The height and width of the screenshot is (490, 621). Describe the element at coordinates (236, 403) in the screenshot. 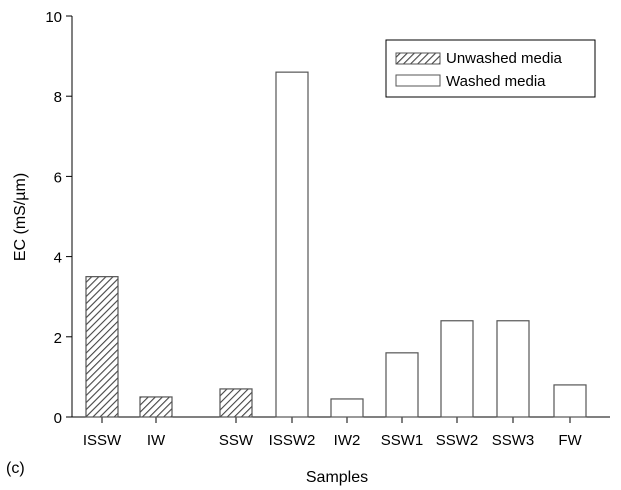

I see `bar-ssw` at that location.